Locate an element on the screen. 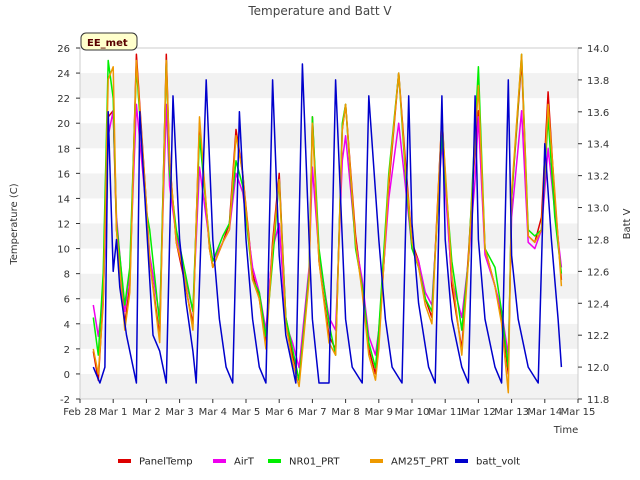  legend: PanelTemp AirT NR01_PRT AM25T_PRT batt_volt is located at coordinates (319, 462).